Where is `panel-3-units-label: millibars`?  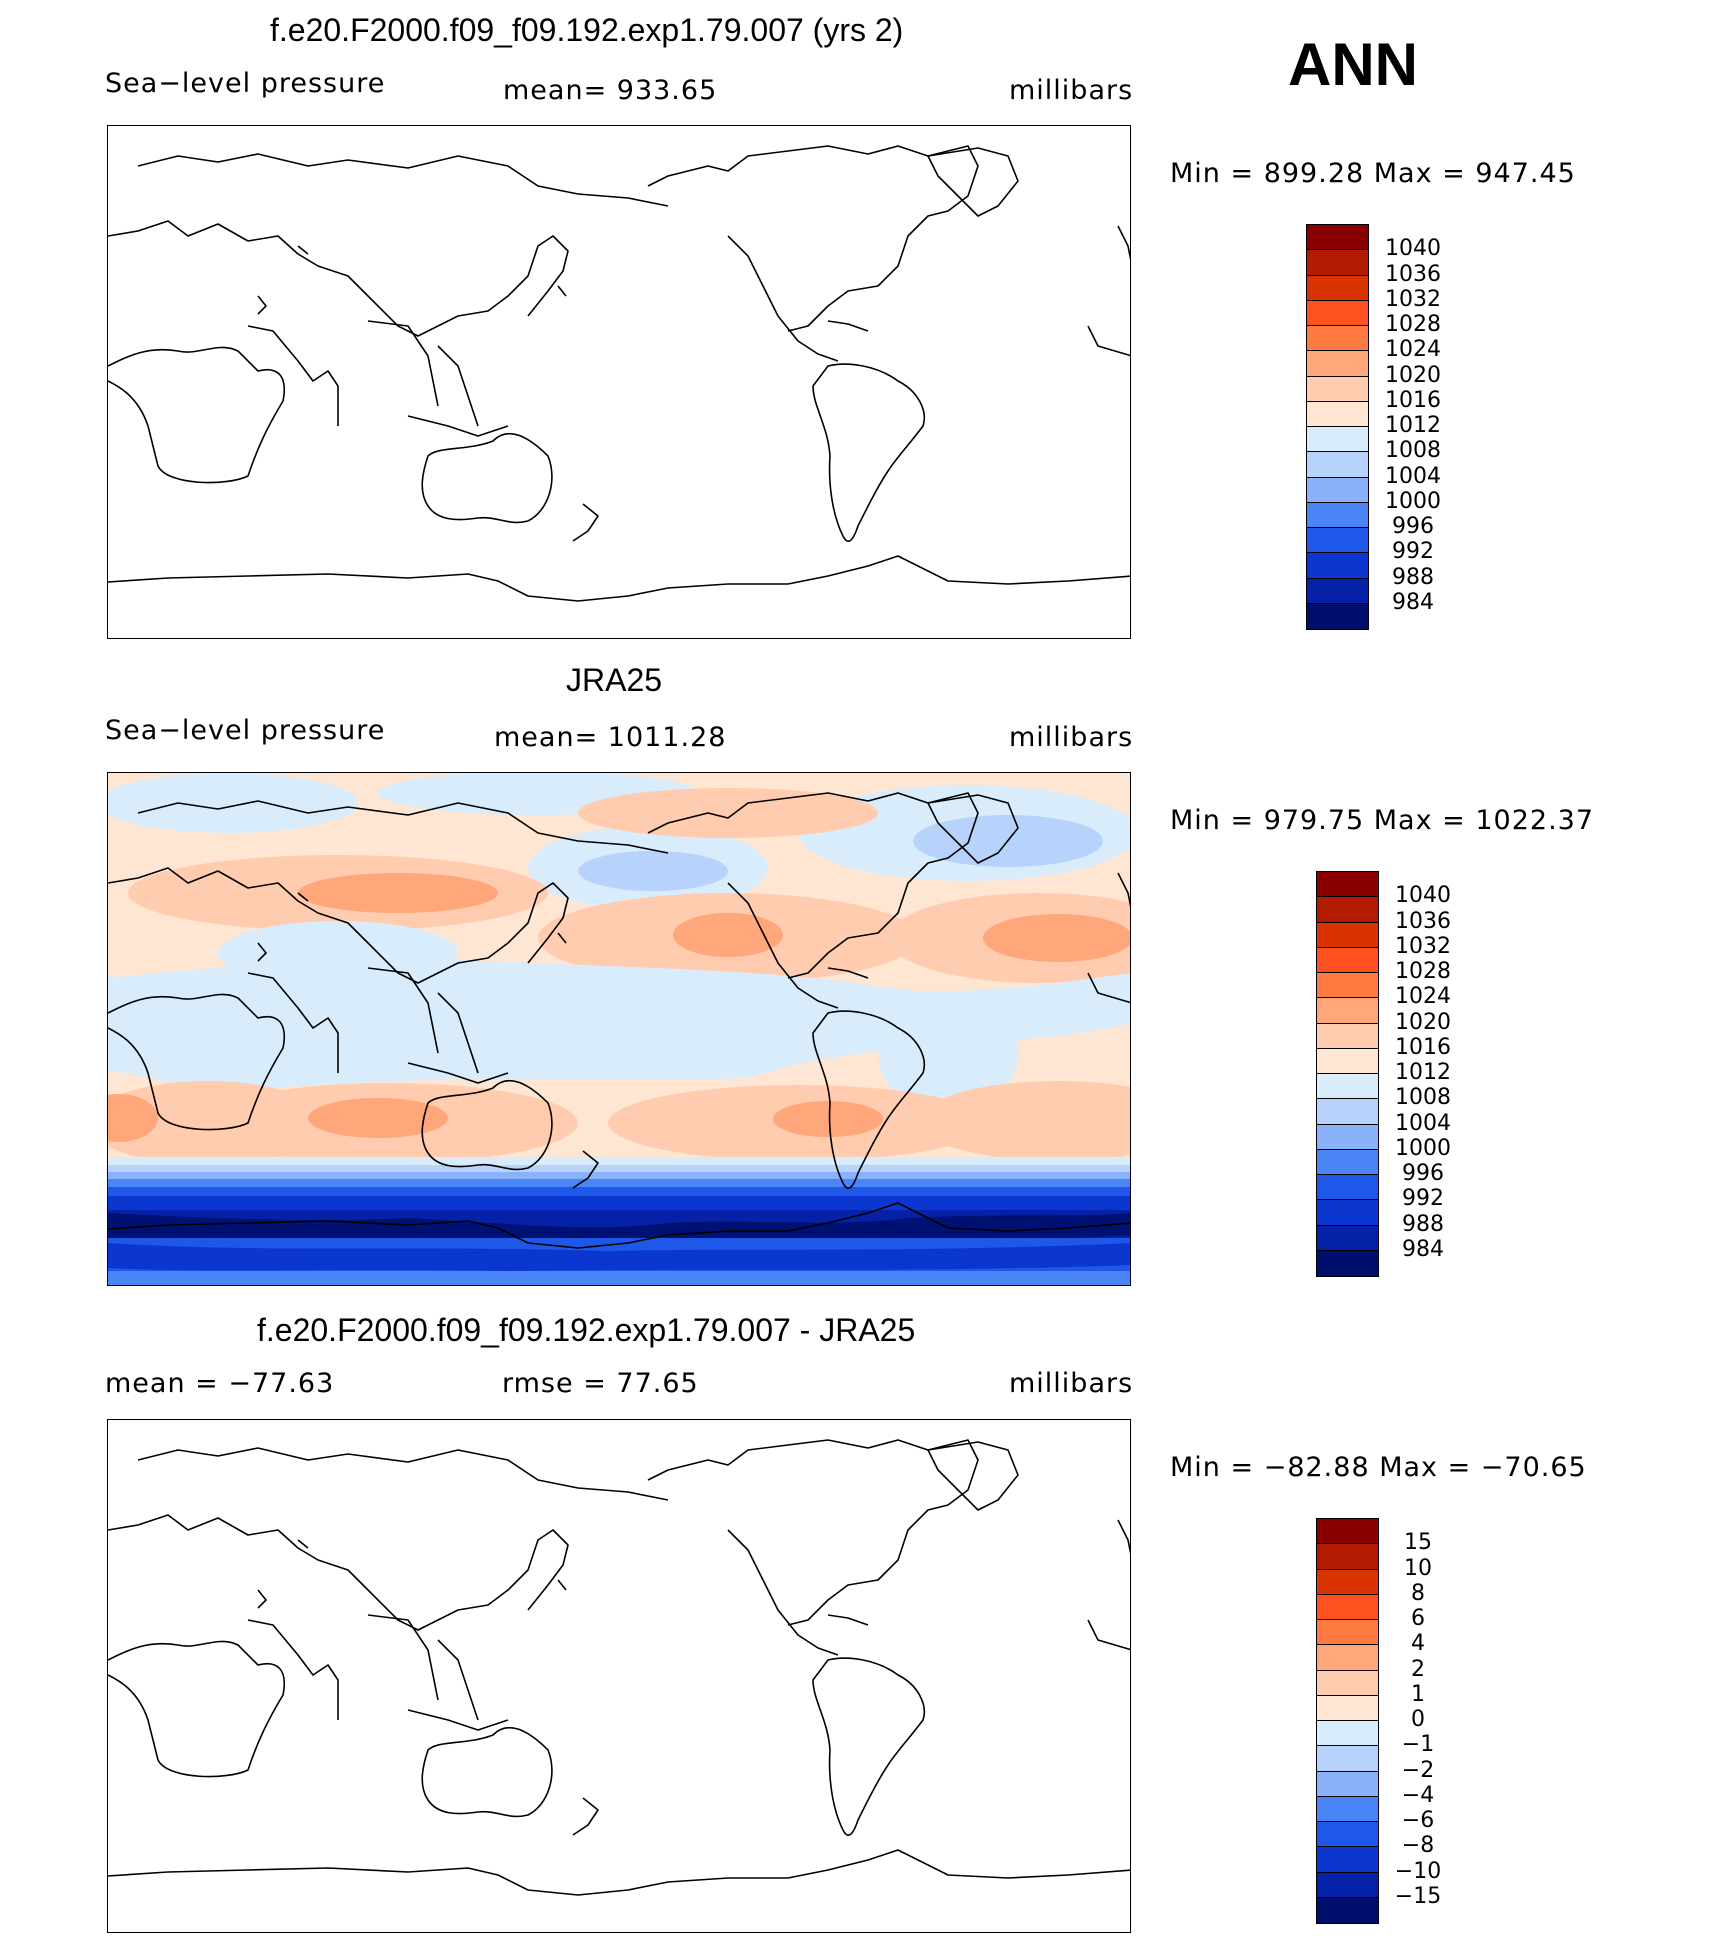
panel-3-units-label: millibars is located at coordinates (1071, 1383).